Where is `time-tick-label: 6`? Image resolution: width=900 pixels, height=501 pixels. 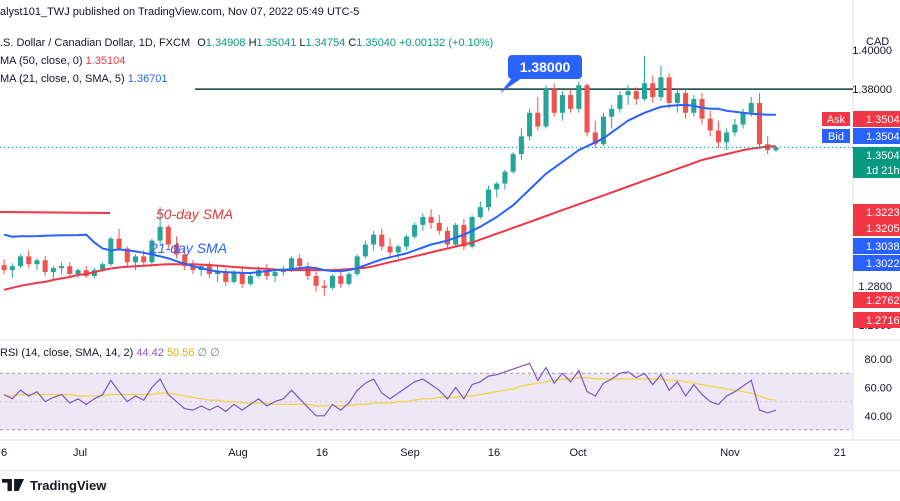
time-tick-label: 6 is located at coordinates (4, 453).